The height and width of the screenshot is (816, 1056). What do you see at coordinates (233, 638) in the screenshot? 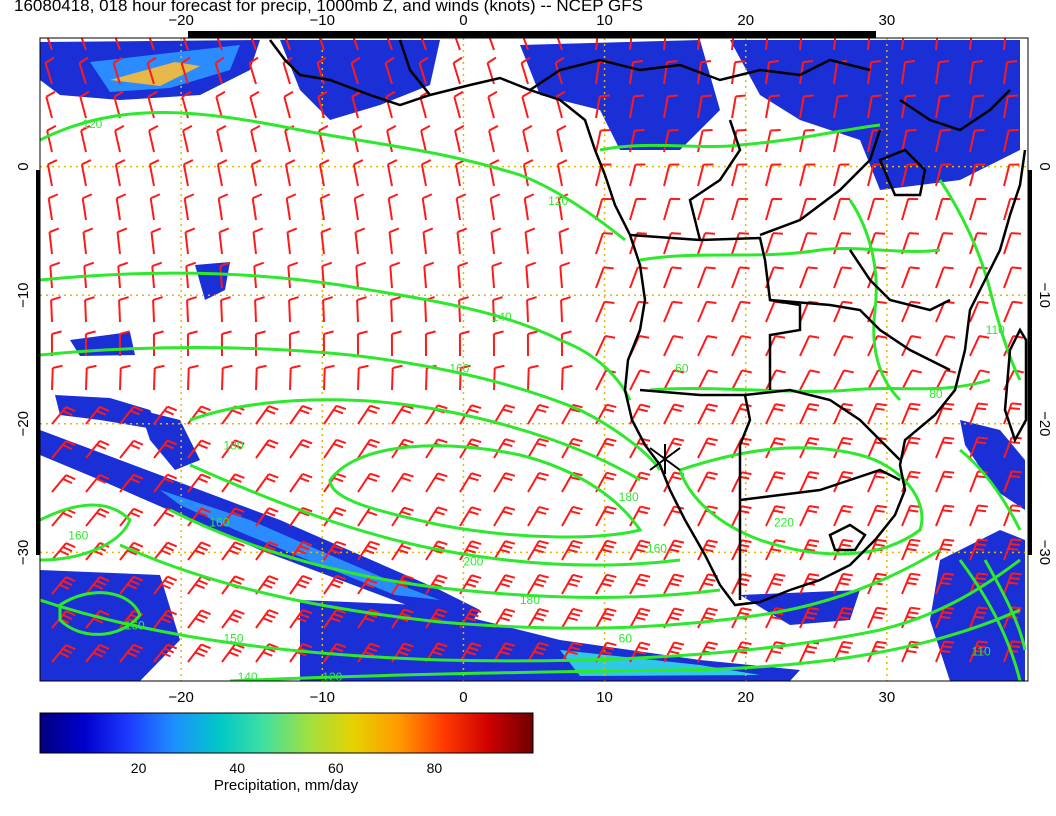
I see `contour-label: 150` at bounding box center [233, 638].